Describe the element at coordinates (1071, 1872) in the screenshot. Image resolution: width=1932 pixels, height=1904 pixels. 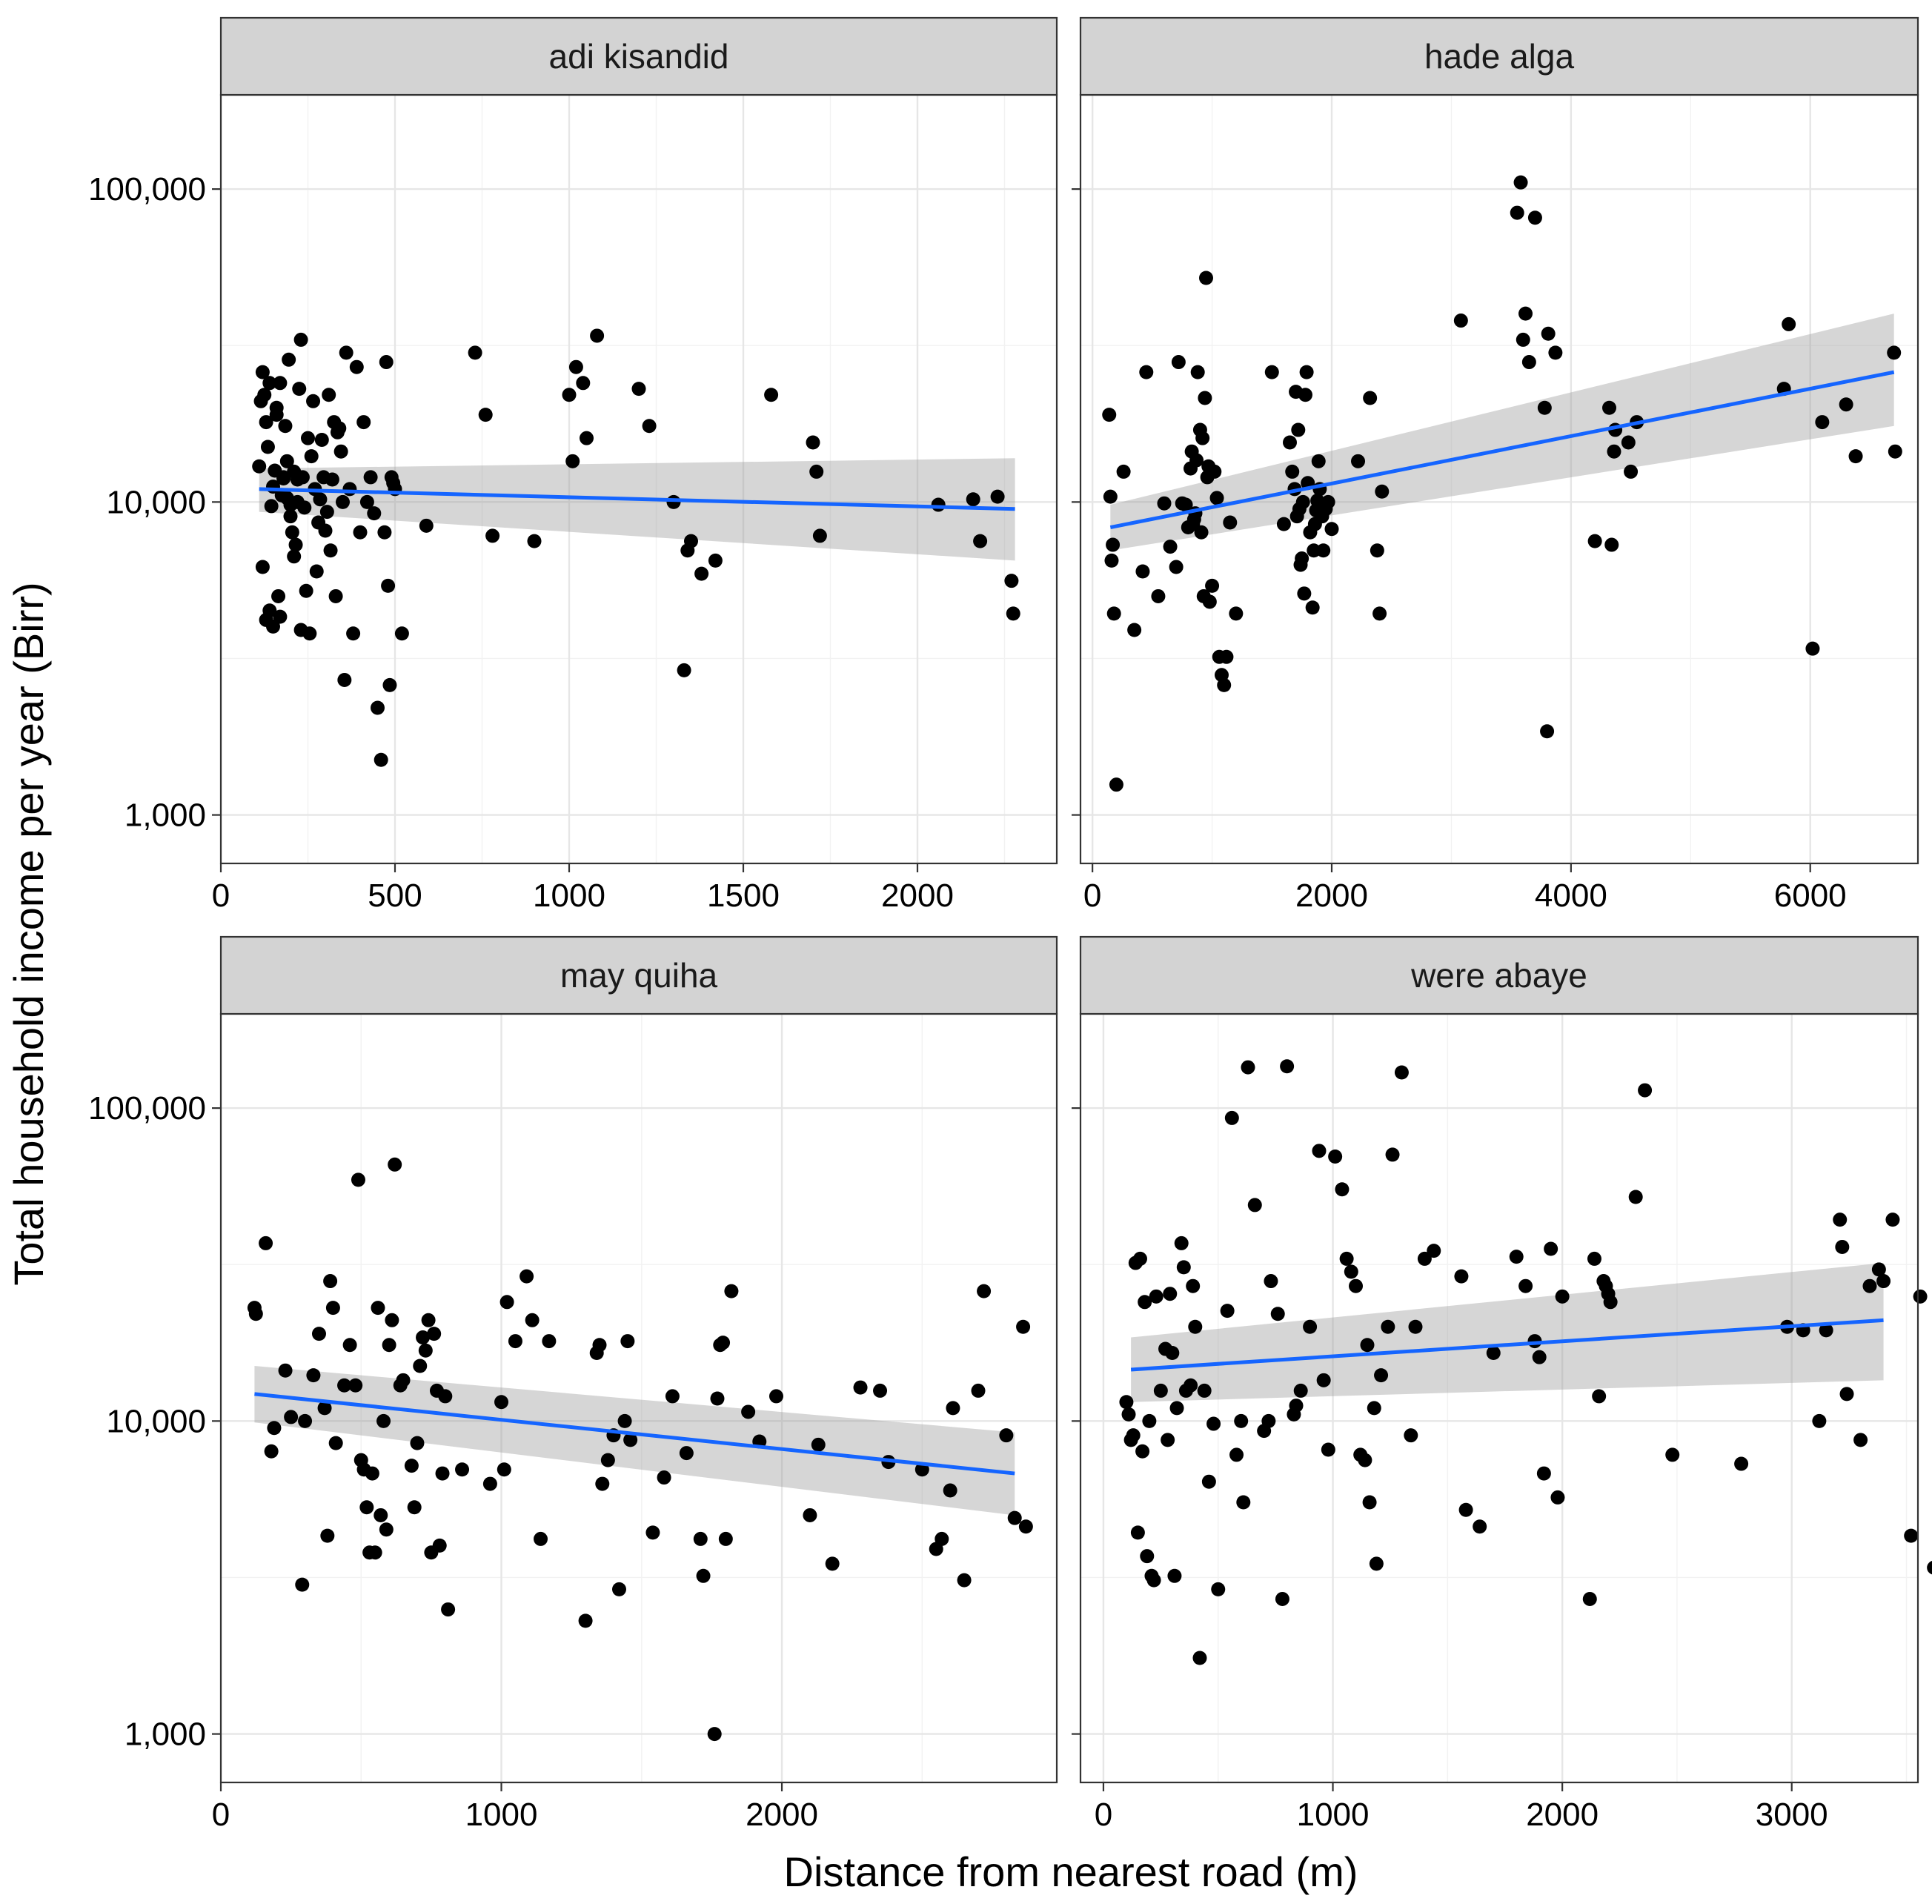
I see `x-axis-title: Distance from nearest road (m)` at that location.